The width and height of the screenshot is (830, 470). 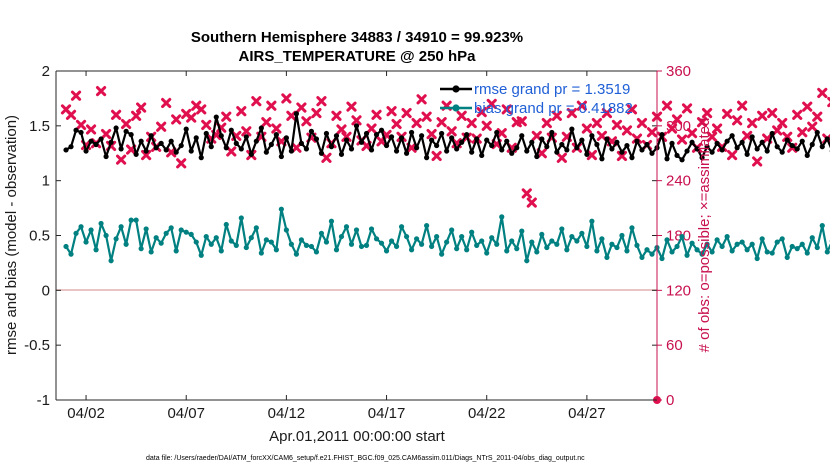 I want to click on y-right-tick-label: 0, so click(x=670, y=400).